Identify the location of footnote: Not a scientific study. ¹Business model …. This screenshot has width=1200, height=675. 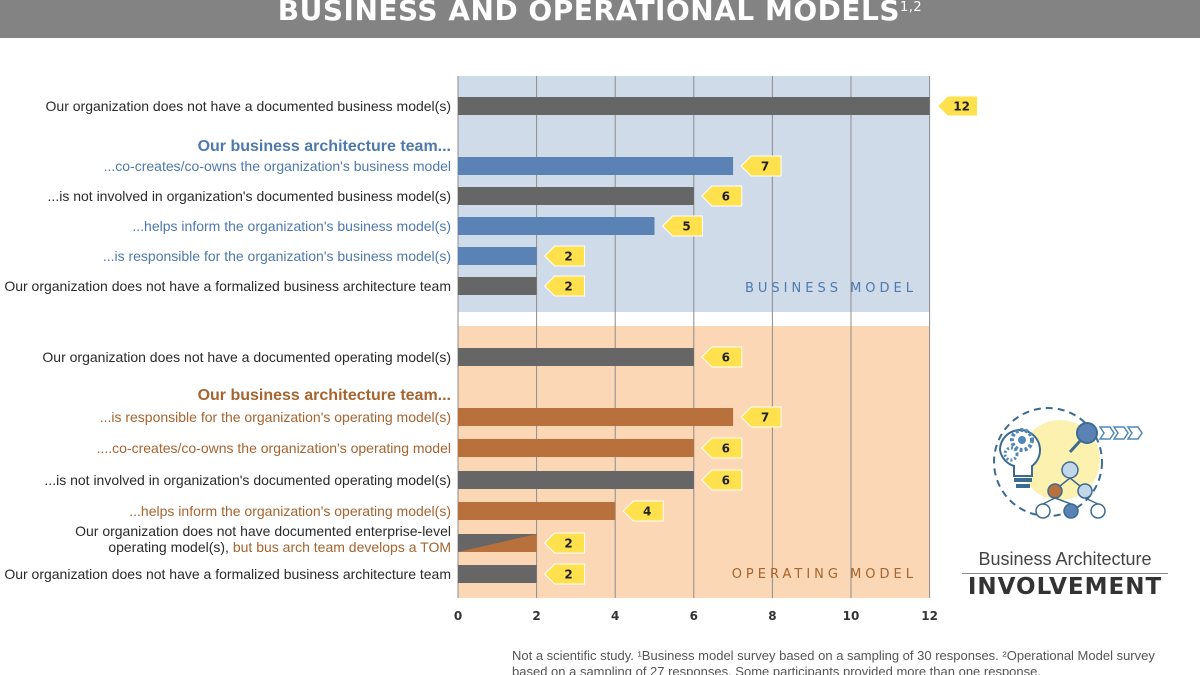
(833, 661).